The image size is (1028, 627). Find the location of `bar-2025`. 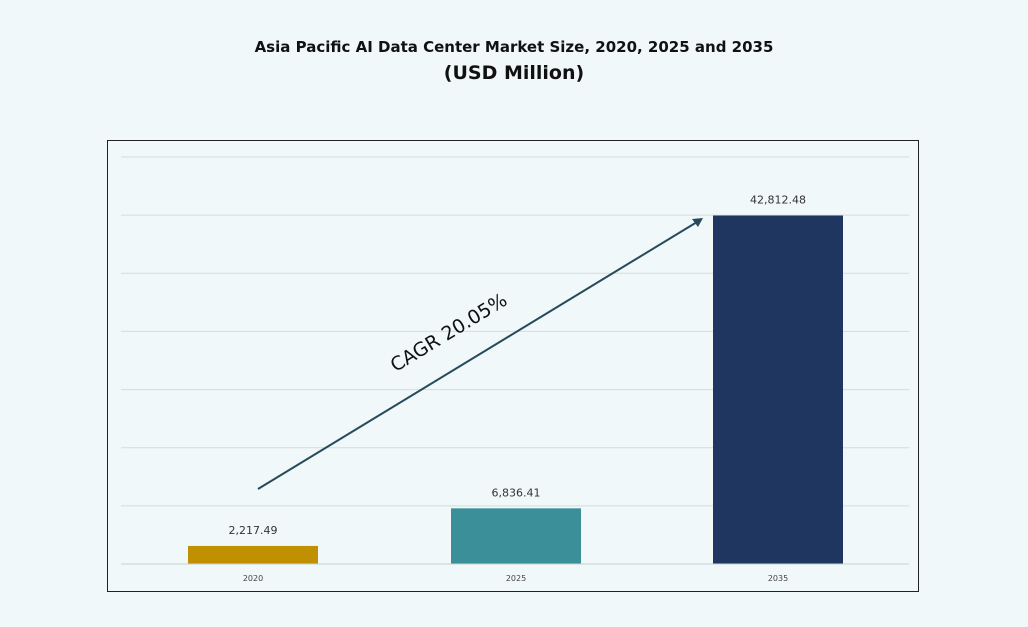

bar-2025 is located at coordinates (516, 536).